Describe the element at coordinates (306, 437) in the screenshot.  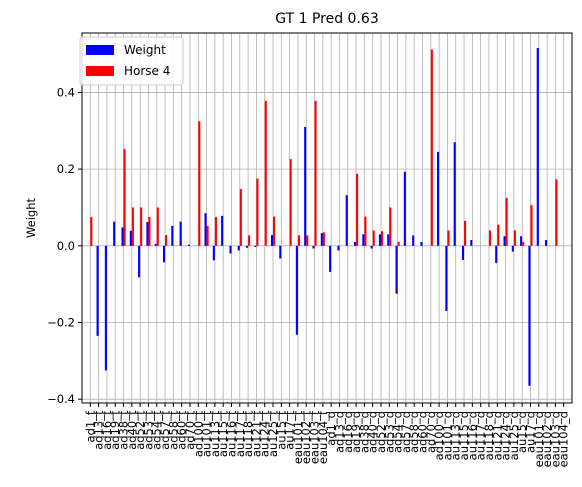
I see `x-tick-label: eau102_f` at that location.